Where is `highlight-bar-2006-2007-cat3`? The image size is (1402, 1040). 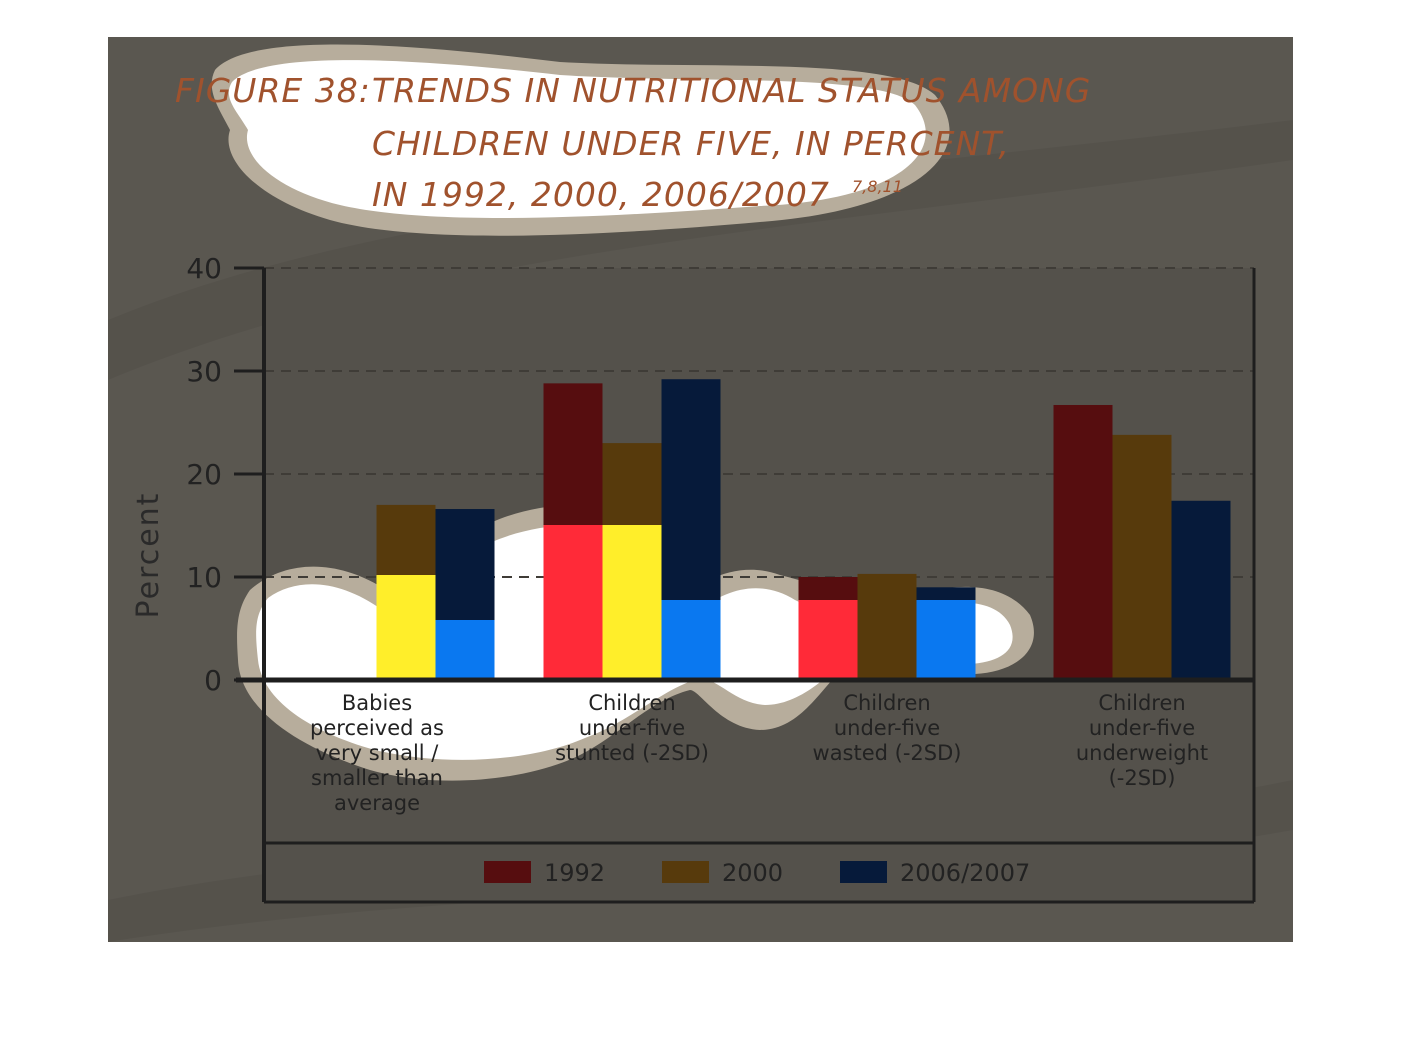
highlight-bar-2006-2007-cat3 is located at coordinates (946, 640).